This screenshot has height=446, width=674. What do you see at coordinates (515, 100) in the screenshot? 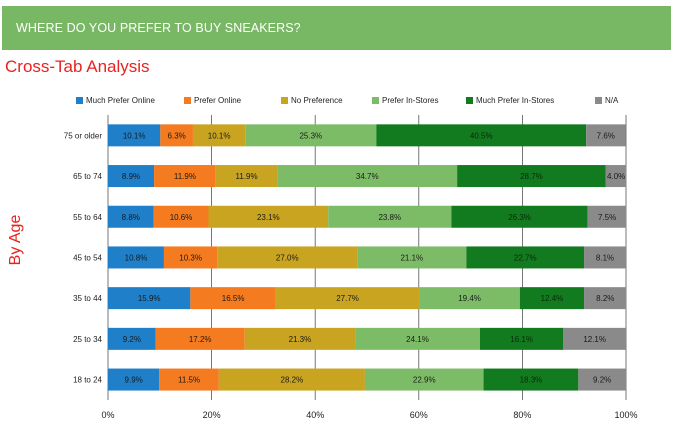
I see `legend-label: Much Prefer In-Stores` at bounding box center [515, 100].